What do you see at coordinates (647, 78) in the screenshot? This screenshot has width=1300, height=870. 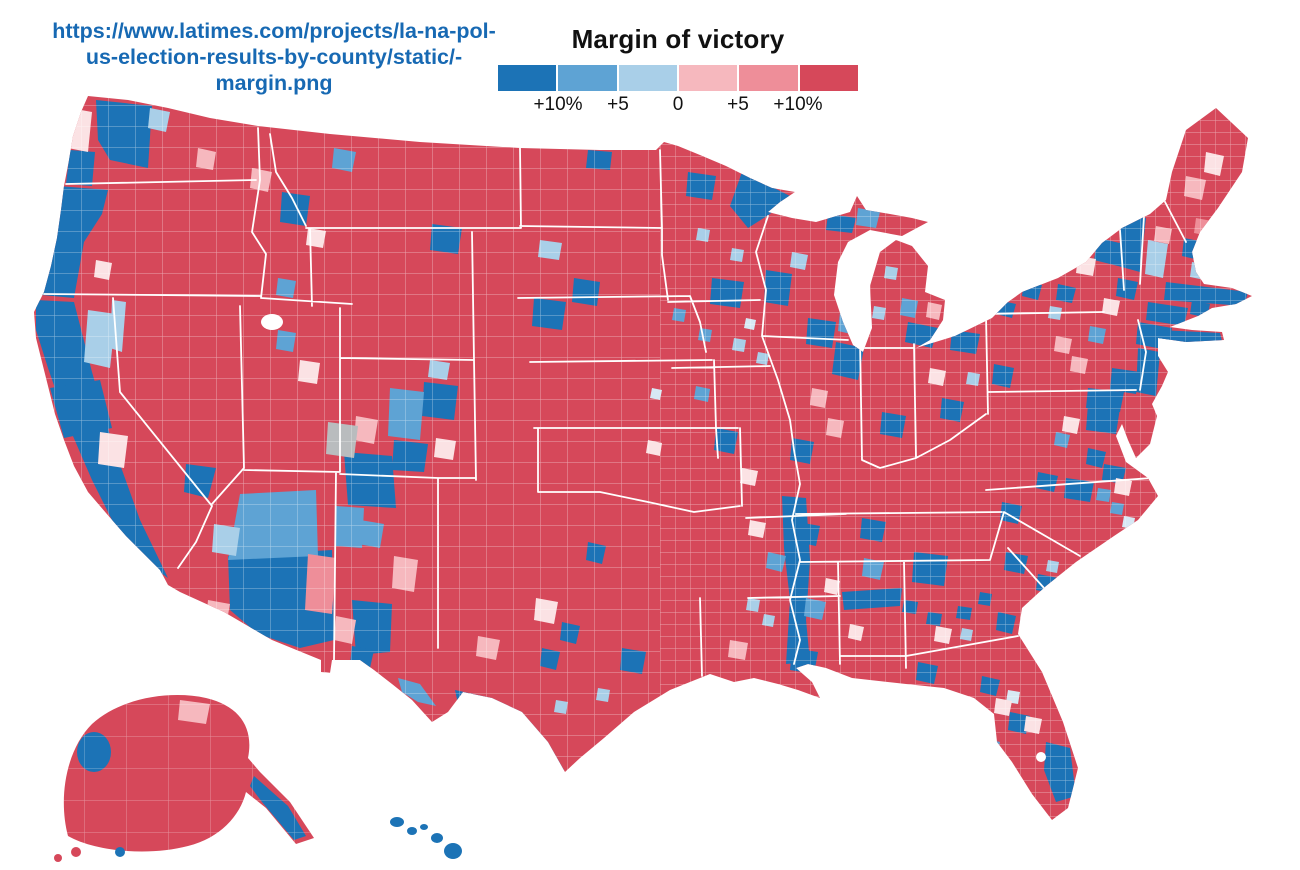 I see `legend-swatch-dem-near0` at bounding box center [647, 78].